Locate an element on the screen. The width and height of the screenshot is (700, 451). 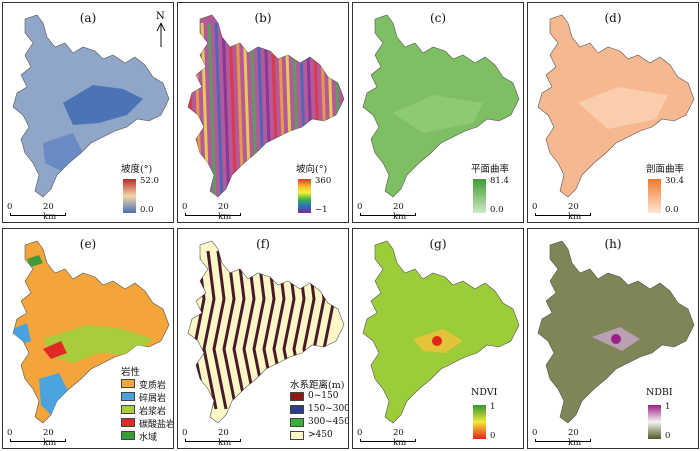
map-panel-ndvi: (g) 0 20 km NDVI 1 0 is located at coordinates (438, 338).